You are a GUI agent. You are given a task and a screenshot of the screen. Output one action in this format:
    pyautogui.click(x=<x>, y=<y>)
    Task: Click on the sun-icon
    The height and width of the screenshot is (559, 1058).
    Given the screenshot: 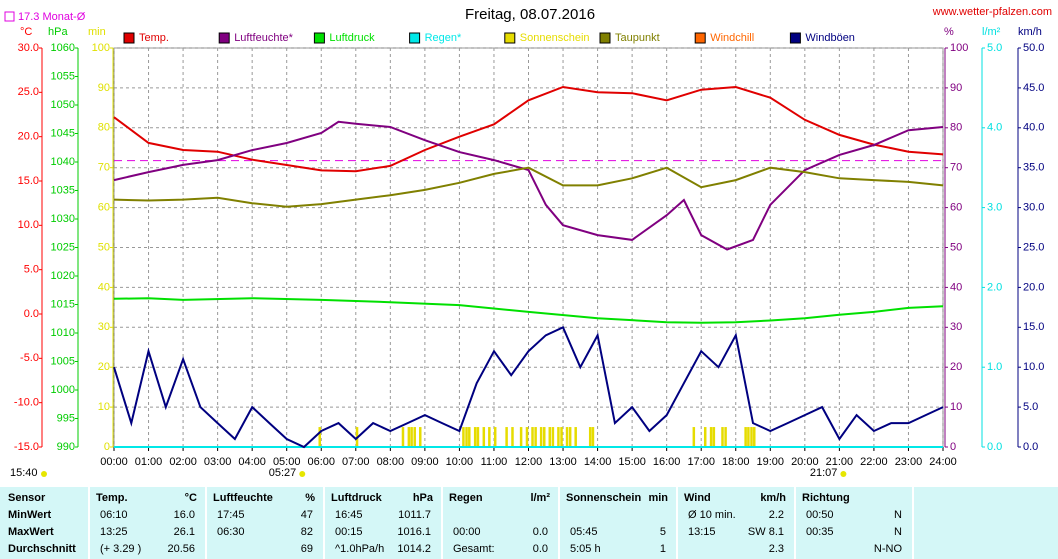 What is the action you would take?
    pyautogui.click(x=44, y=474)
    